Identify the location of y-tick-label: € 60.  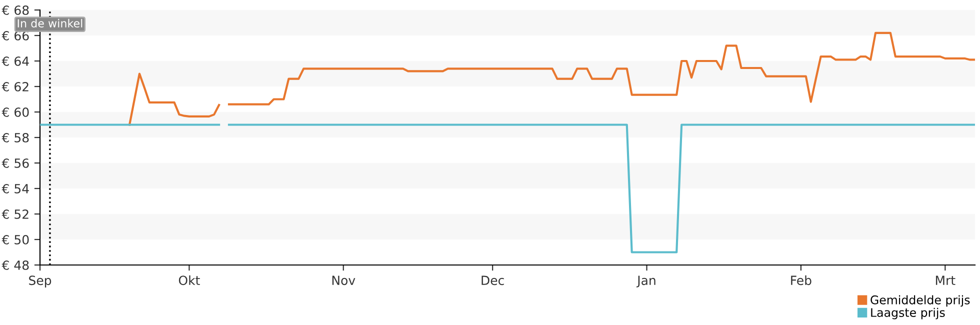
(15, 112).